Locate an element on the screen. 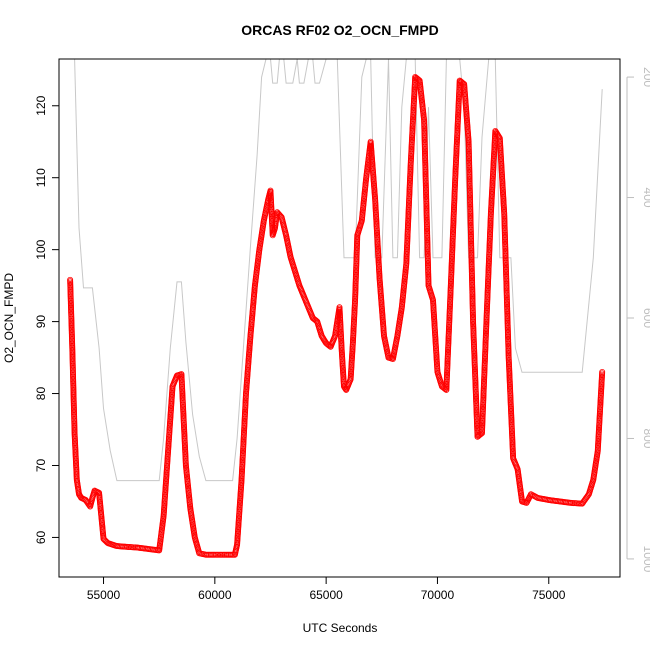  y-axis-label: O2_OCN_FMPD is located at coordinates (9, 318).